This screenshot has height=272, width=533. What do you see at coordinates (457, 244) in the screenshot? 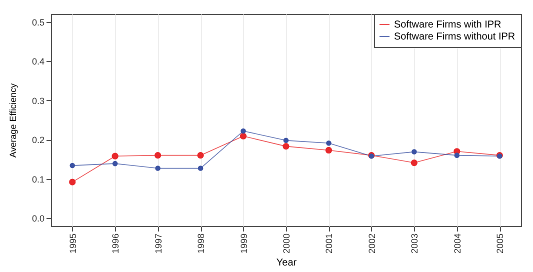
I see `x-tick-label: 2004` at bounding box center [457, 244].